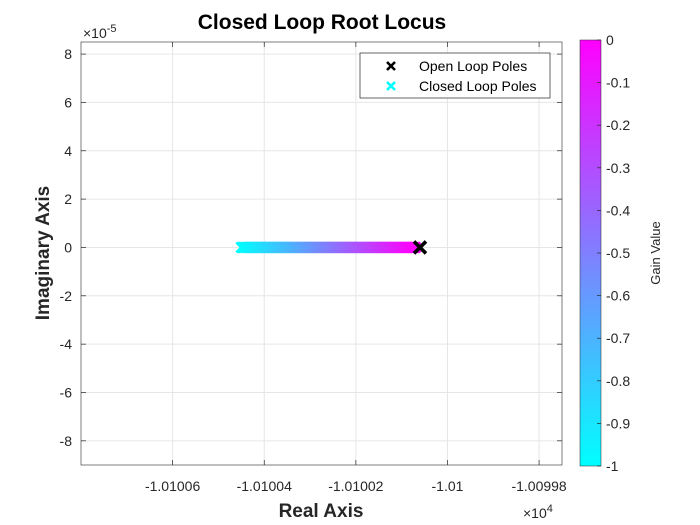 This screenshot has width=700, height=525. I want to click on colorbar-ticks: 0 -0.1 -0.2 -0.3 -0.4 -0.5 -0.6 -0.7 -0.8 -0.9 -1, so click(613, 253).